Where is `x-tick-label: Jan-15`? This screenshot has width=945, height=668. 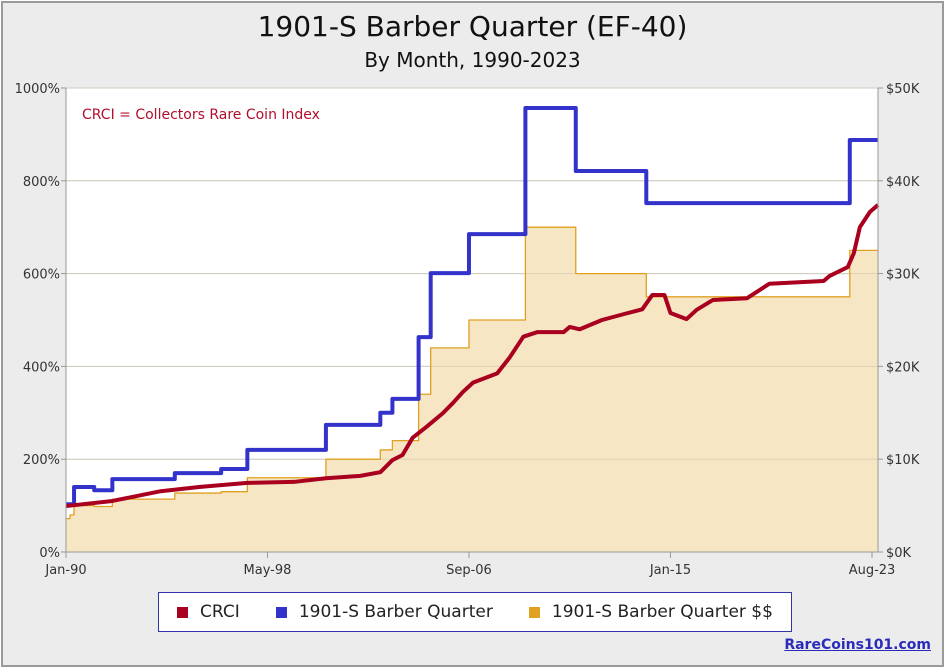
x-tick-label: Jan-15 is located at coordinates (670, 570).